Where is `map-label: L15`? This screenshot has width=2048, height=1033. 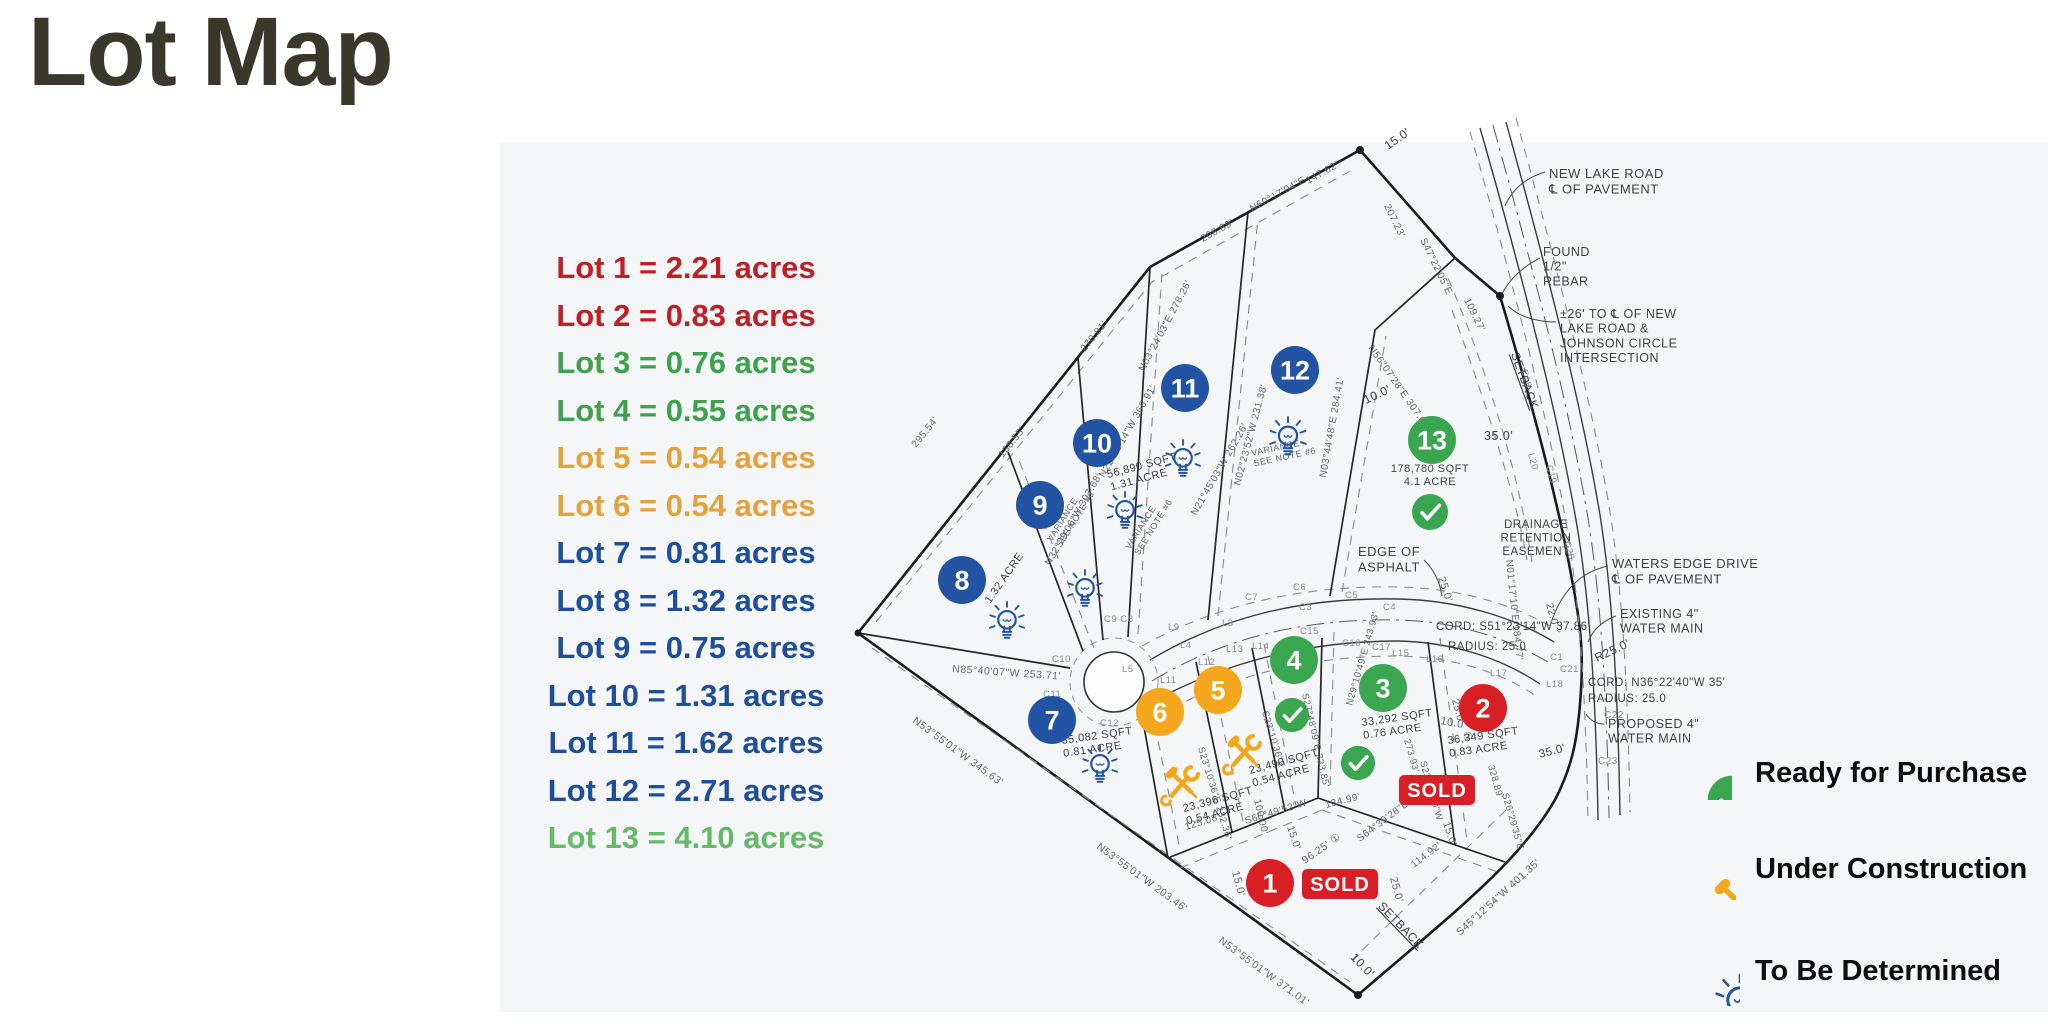 map-label: L15 is located at coordinates (1400, 653).